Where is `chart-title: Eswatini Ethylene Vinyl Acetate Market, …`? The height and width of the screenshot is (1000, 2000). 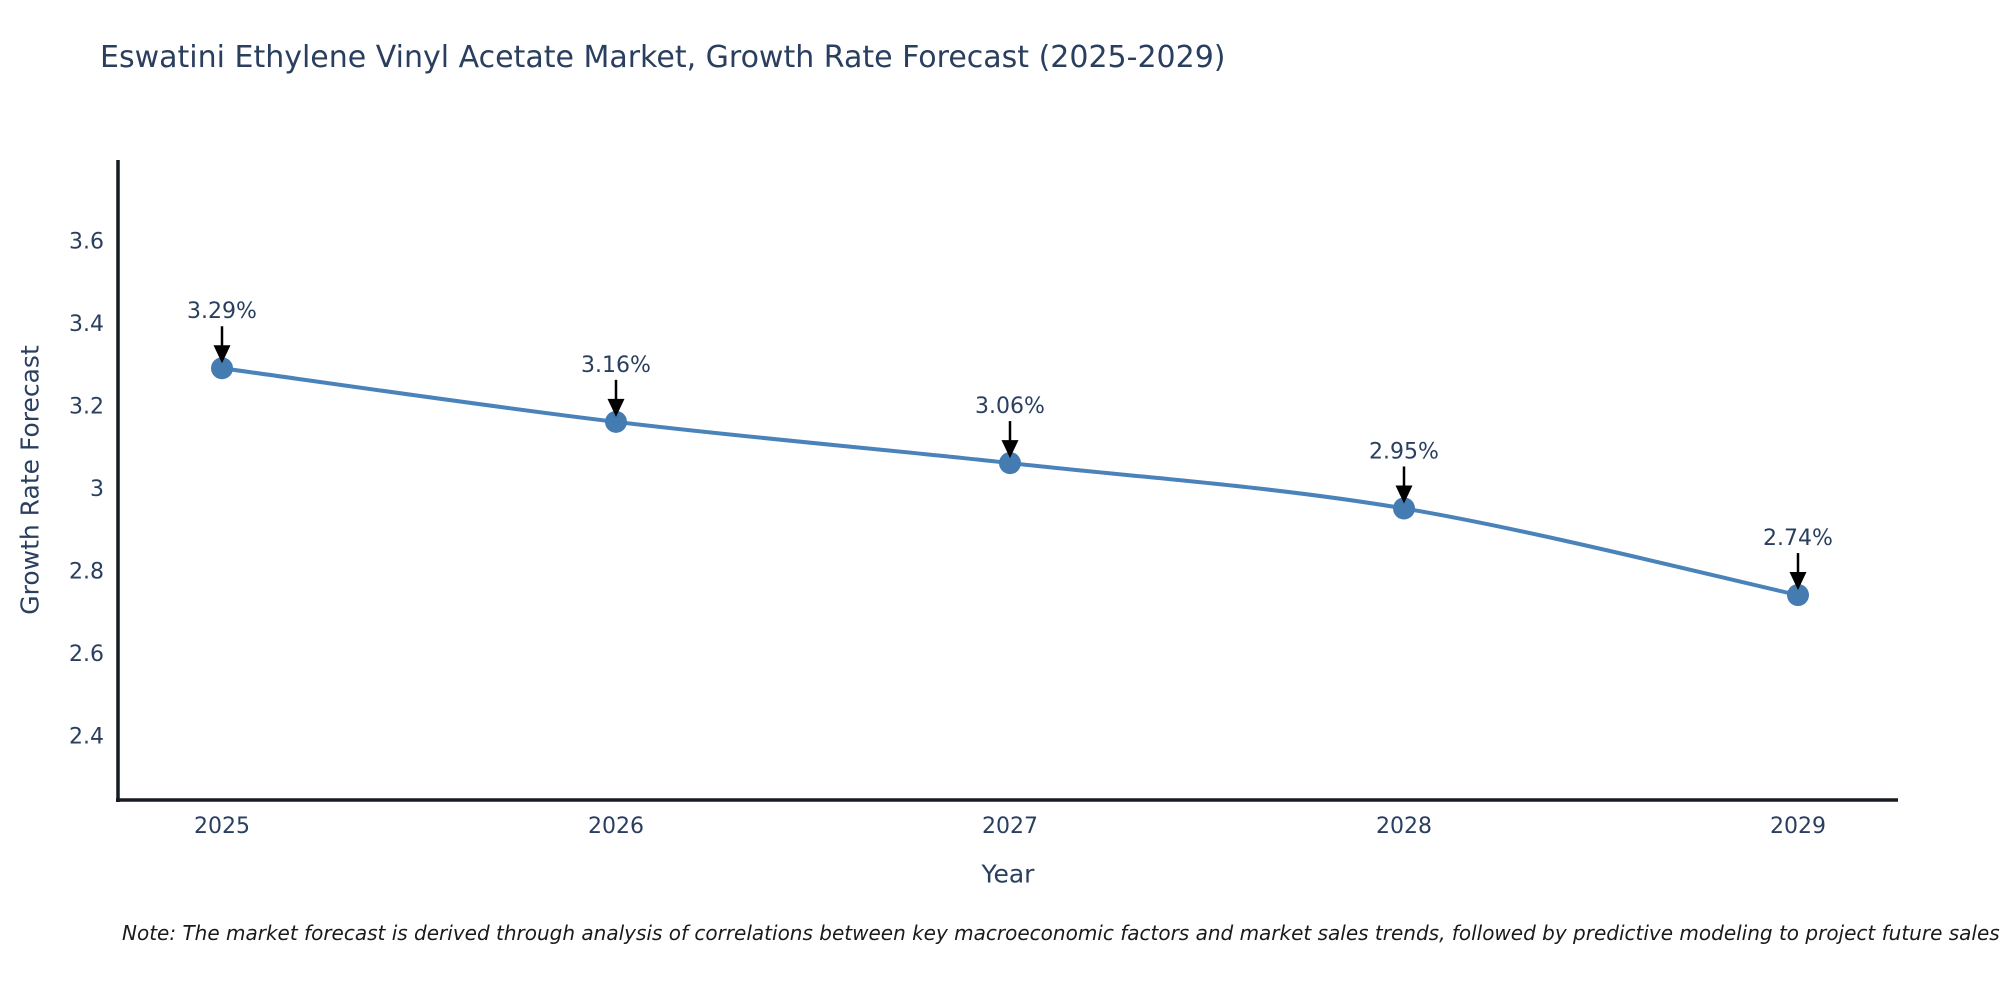 chart-title: Eswatini Ethylene Vinyl Acetate Market, … is located at coordinates (663, 57).